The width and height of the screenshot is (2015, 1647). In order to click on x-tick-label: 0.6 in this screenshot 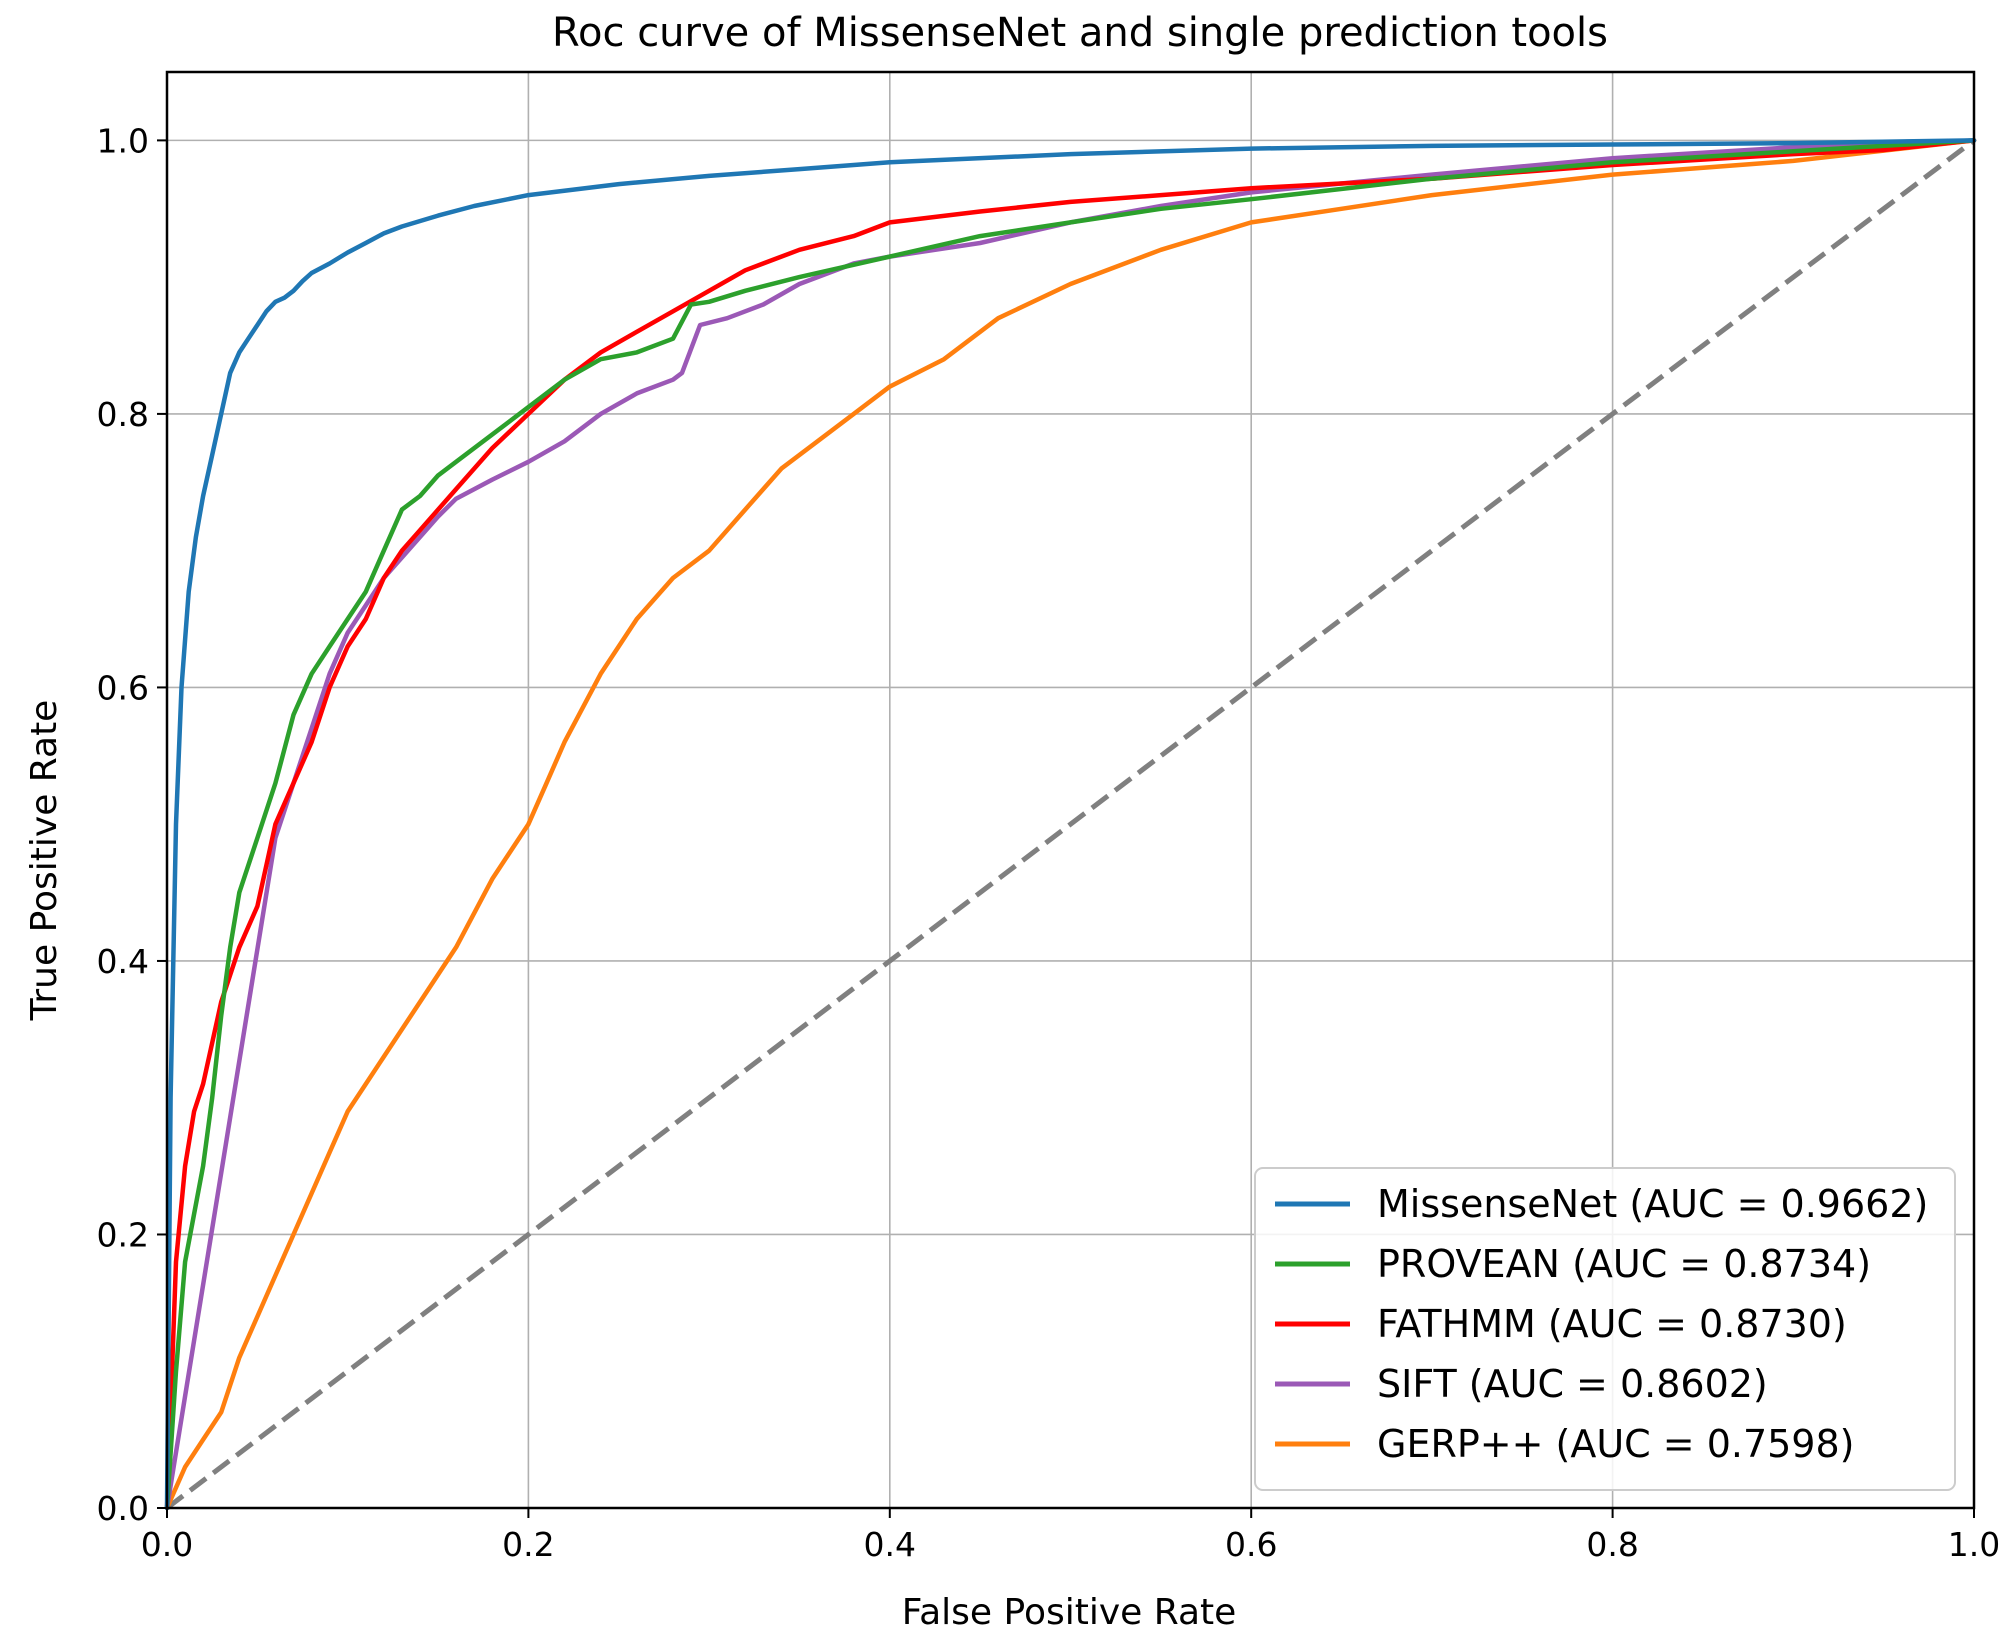, I will do `click(1251, 1544)`.